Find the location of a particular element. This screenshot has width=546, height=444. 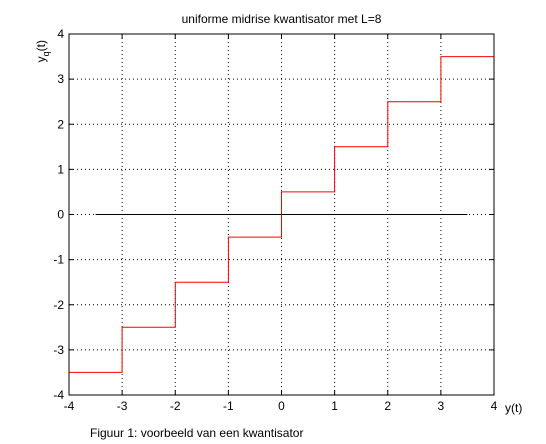

x-tick-label: 3 is located at coordinates (441, 406).